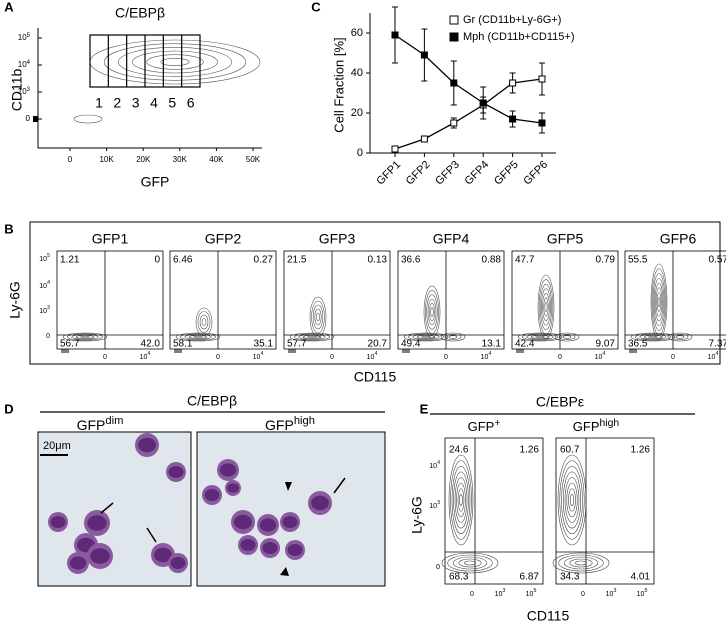  What do you see at coordinates (136, 103) in the screenshot?
I see `gate-label: 3` at bounding box center [136, 103].